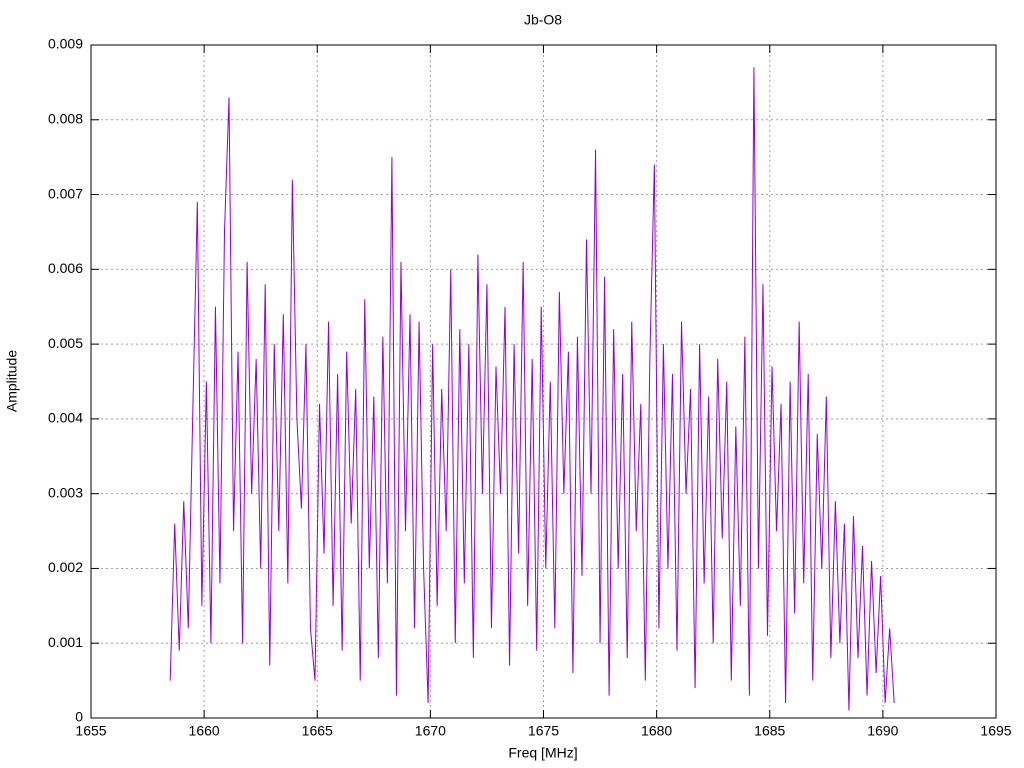 The height and width of the screenshot is (768, 1024). I want to click on y-tick-label: 0.005, so click(65, 343).